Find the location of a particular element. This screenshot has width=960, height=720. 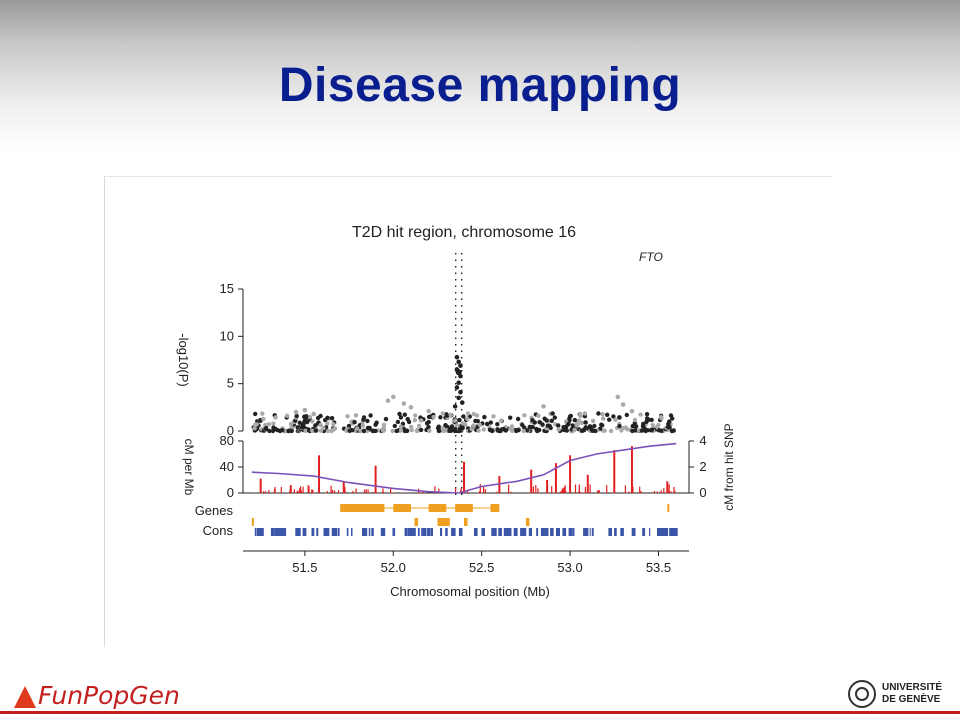

funpopgen-logo: FunPopGen is located at coordinates (97, 695).